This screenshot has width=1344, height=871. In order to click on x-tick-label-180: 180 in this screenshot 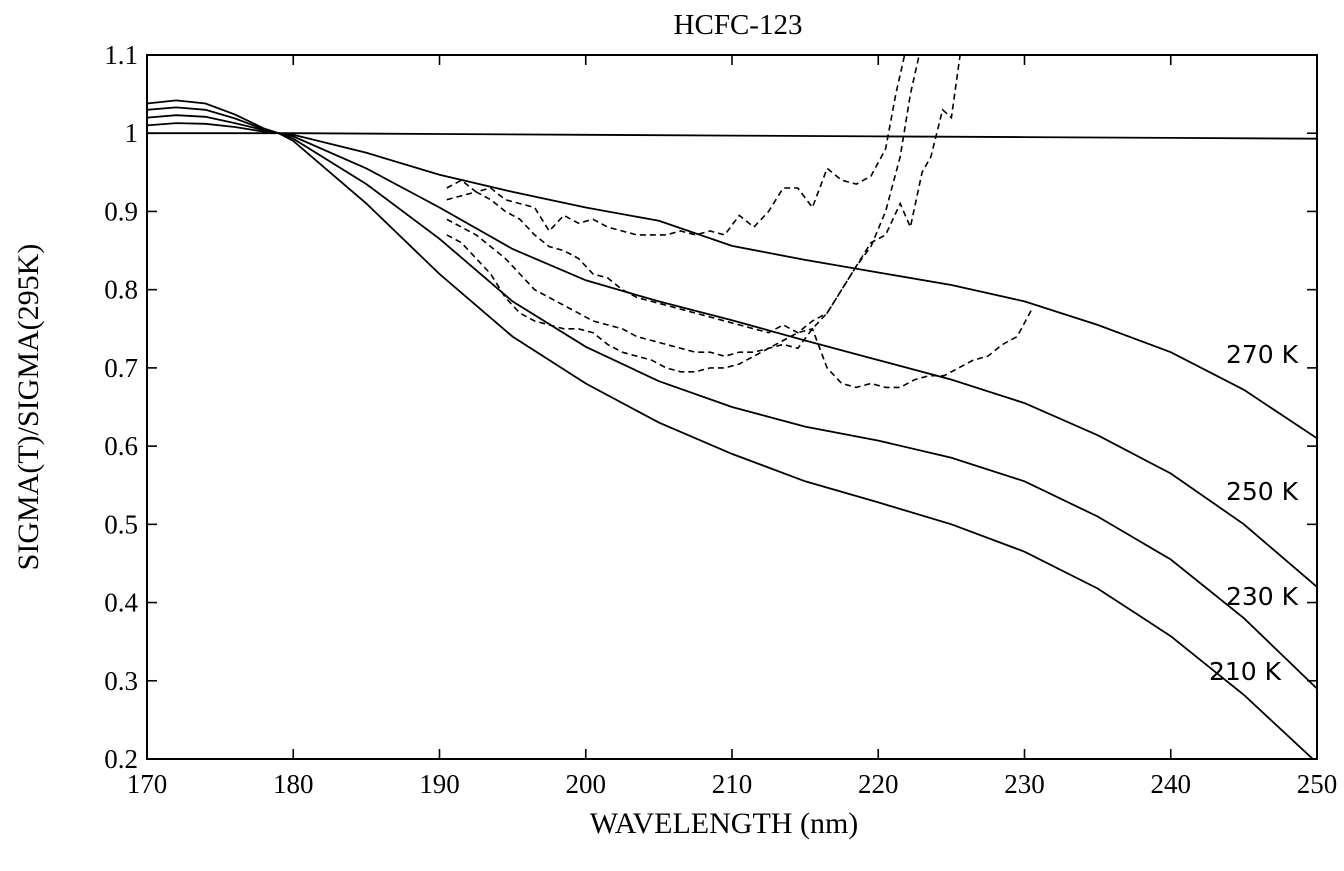, I will do `click(293, 784)`.